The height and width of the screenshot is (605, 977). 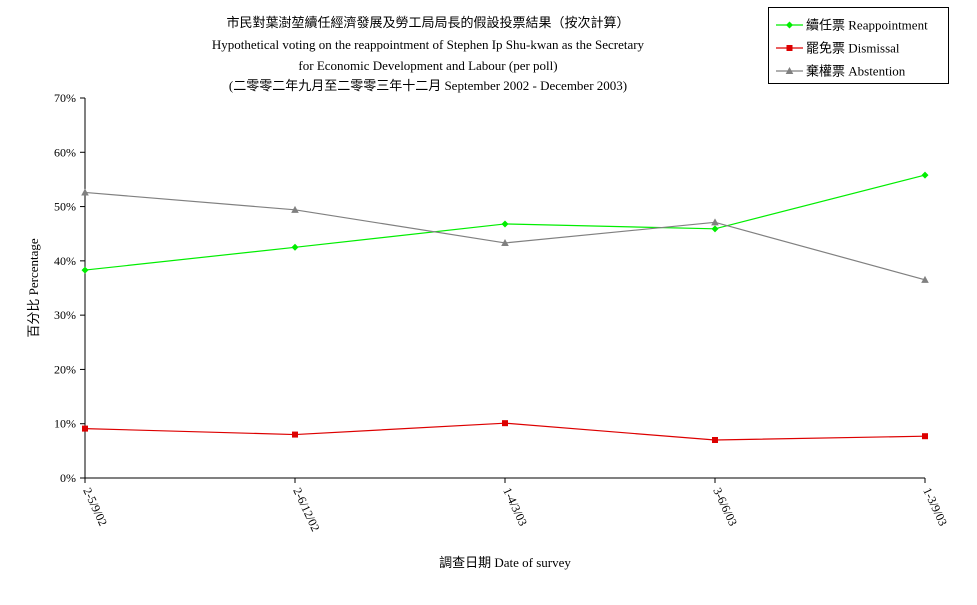 I want to click on y-tick-label: 50%, so click(x=65, y=207).